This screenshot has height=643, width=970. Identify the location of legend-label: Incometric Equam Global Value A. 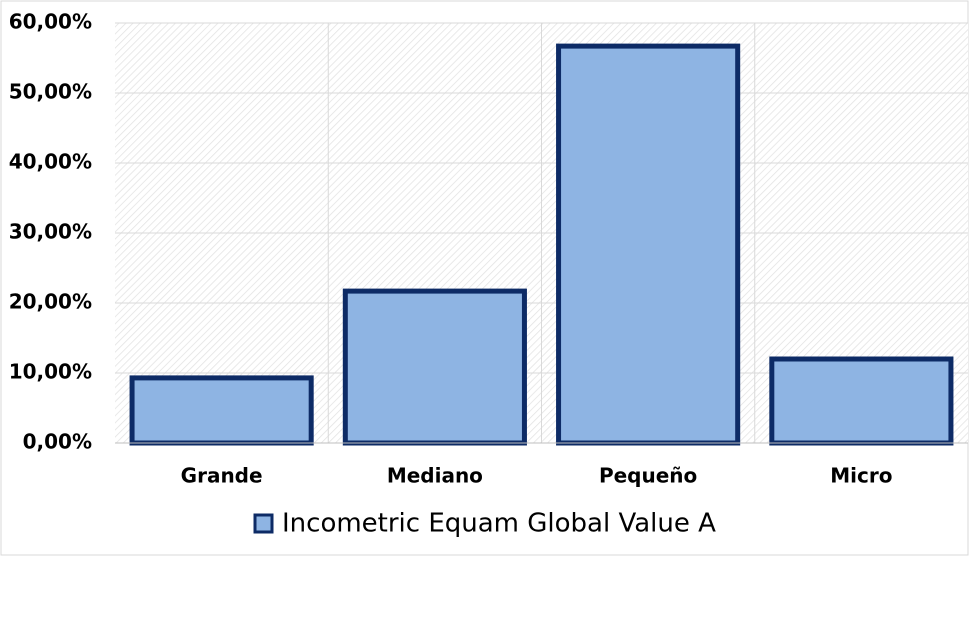
(499, 524).